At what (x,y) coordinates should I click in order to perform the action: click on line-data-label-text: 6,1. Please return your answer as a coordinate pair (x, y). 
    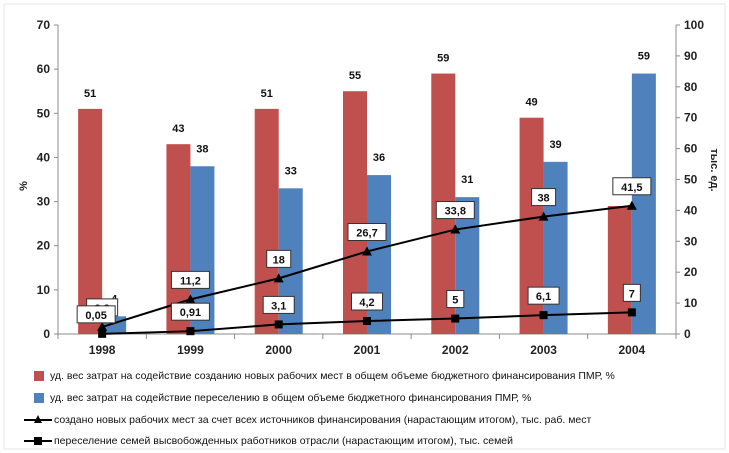
    Looking at the image, I should click on (543, 297).